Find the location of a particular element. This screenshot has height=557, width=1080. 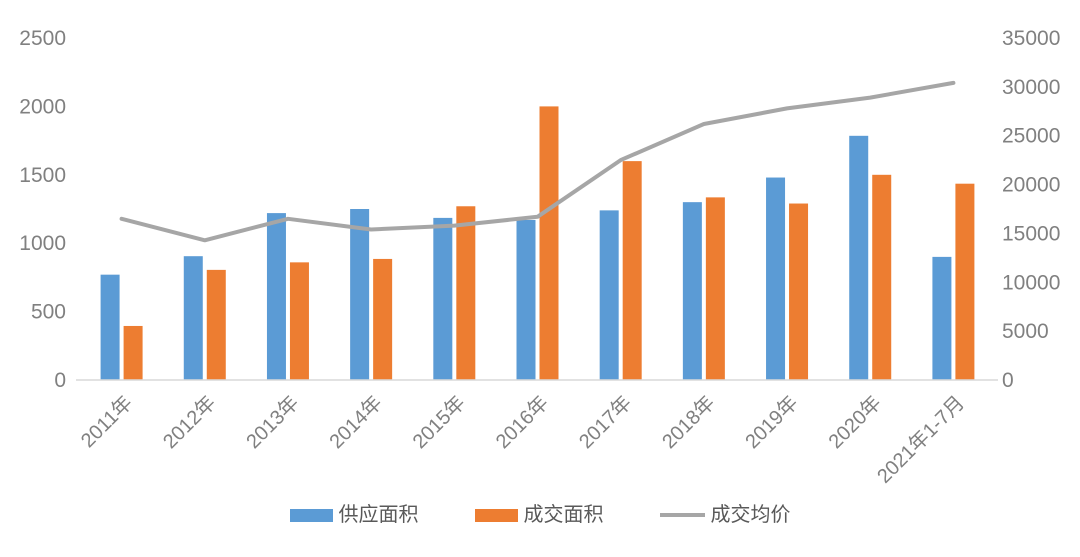

legend-label-supply-area: 供应面积 is located at coordinates (378, 515).